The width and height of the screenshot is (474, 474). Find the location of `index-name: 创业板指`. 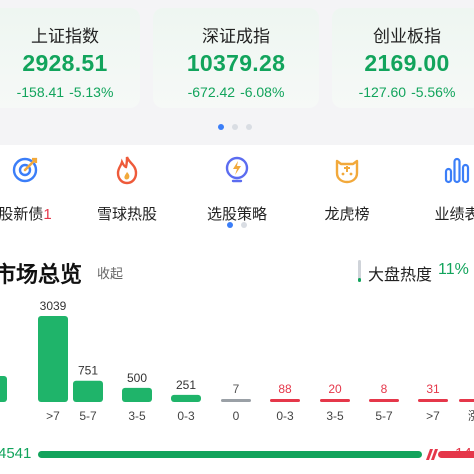

index-name: 创业板指 is located at coordinates (407, 36).